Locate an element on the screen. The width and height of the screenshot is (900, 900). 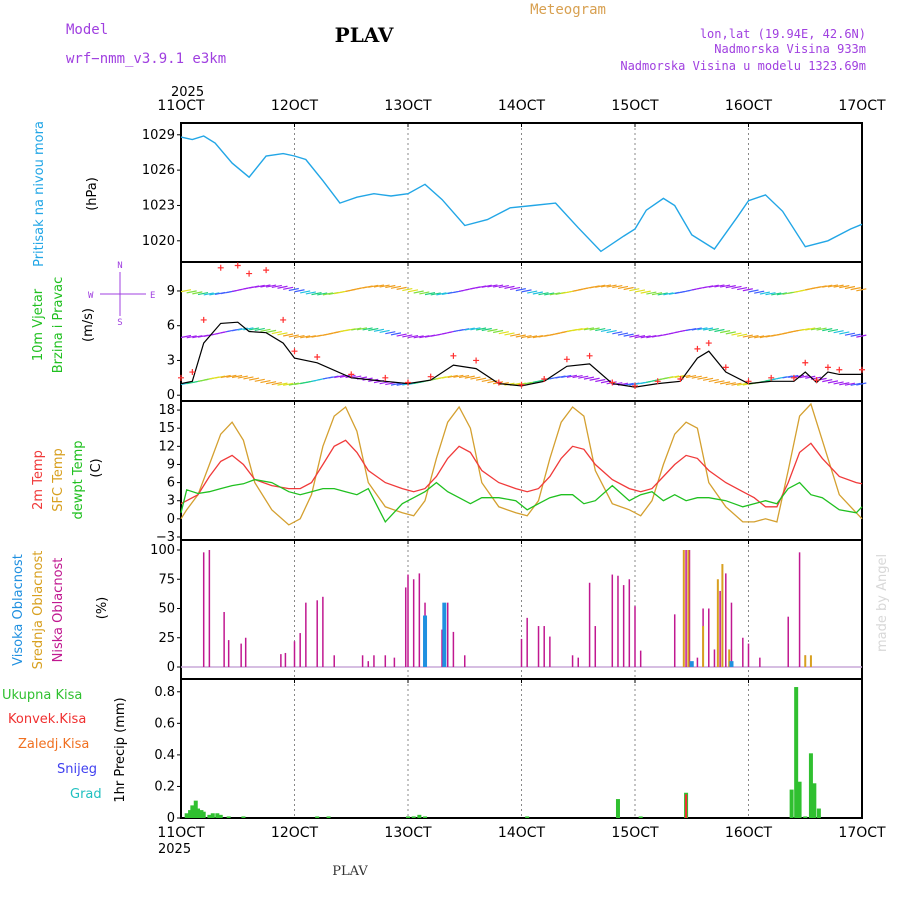
y-tick-label: 9 is located at coordinates (171, 291).